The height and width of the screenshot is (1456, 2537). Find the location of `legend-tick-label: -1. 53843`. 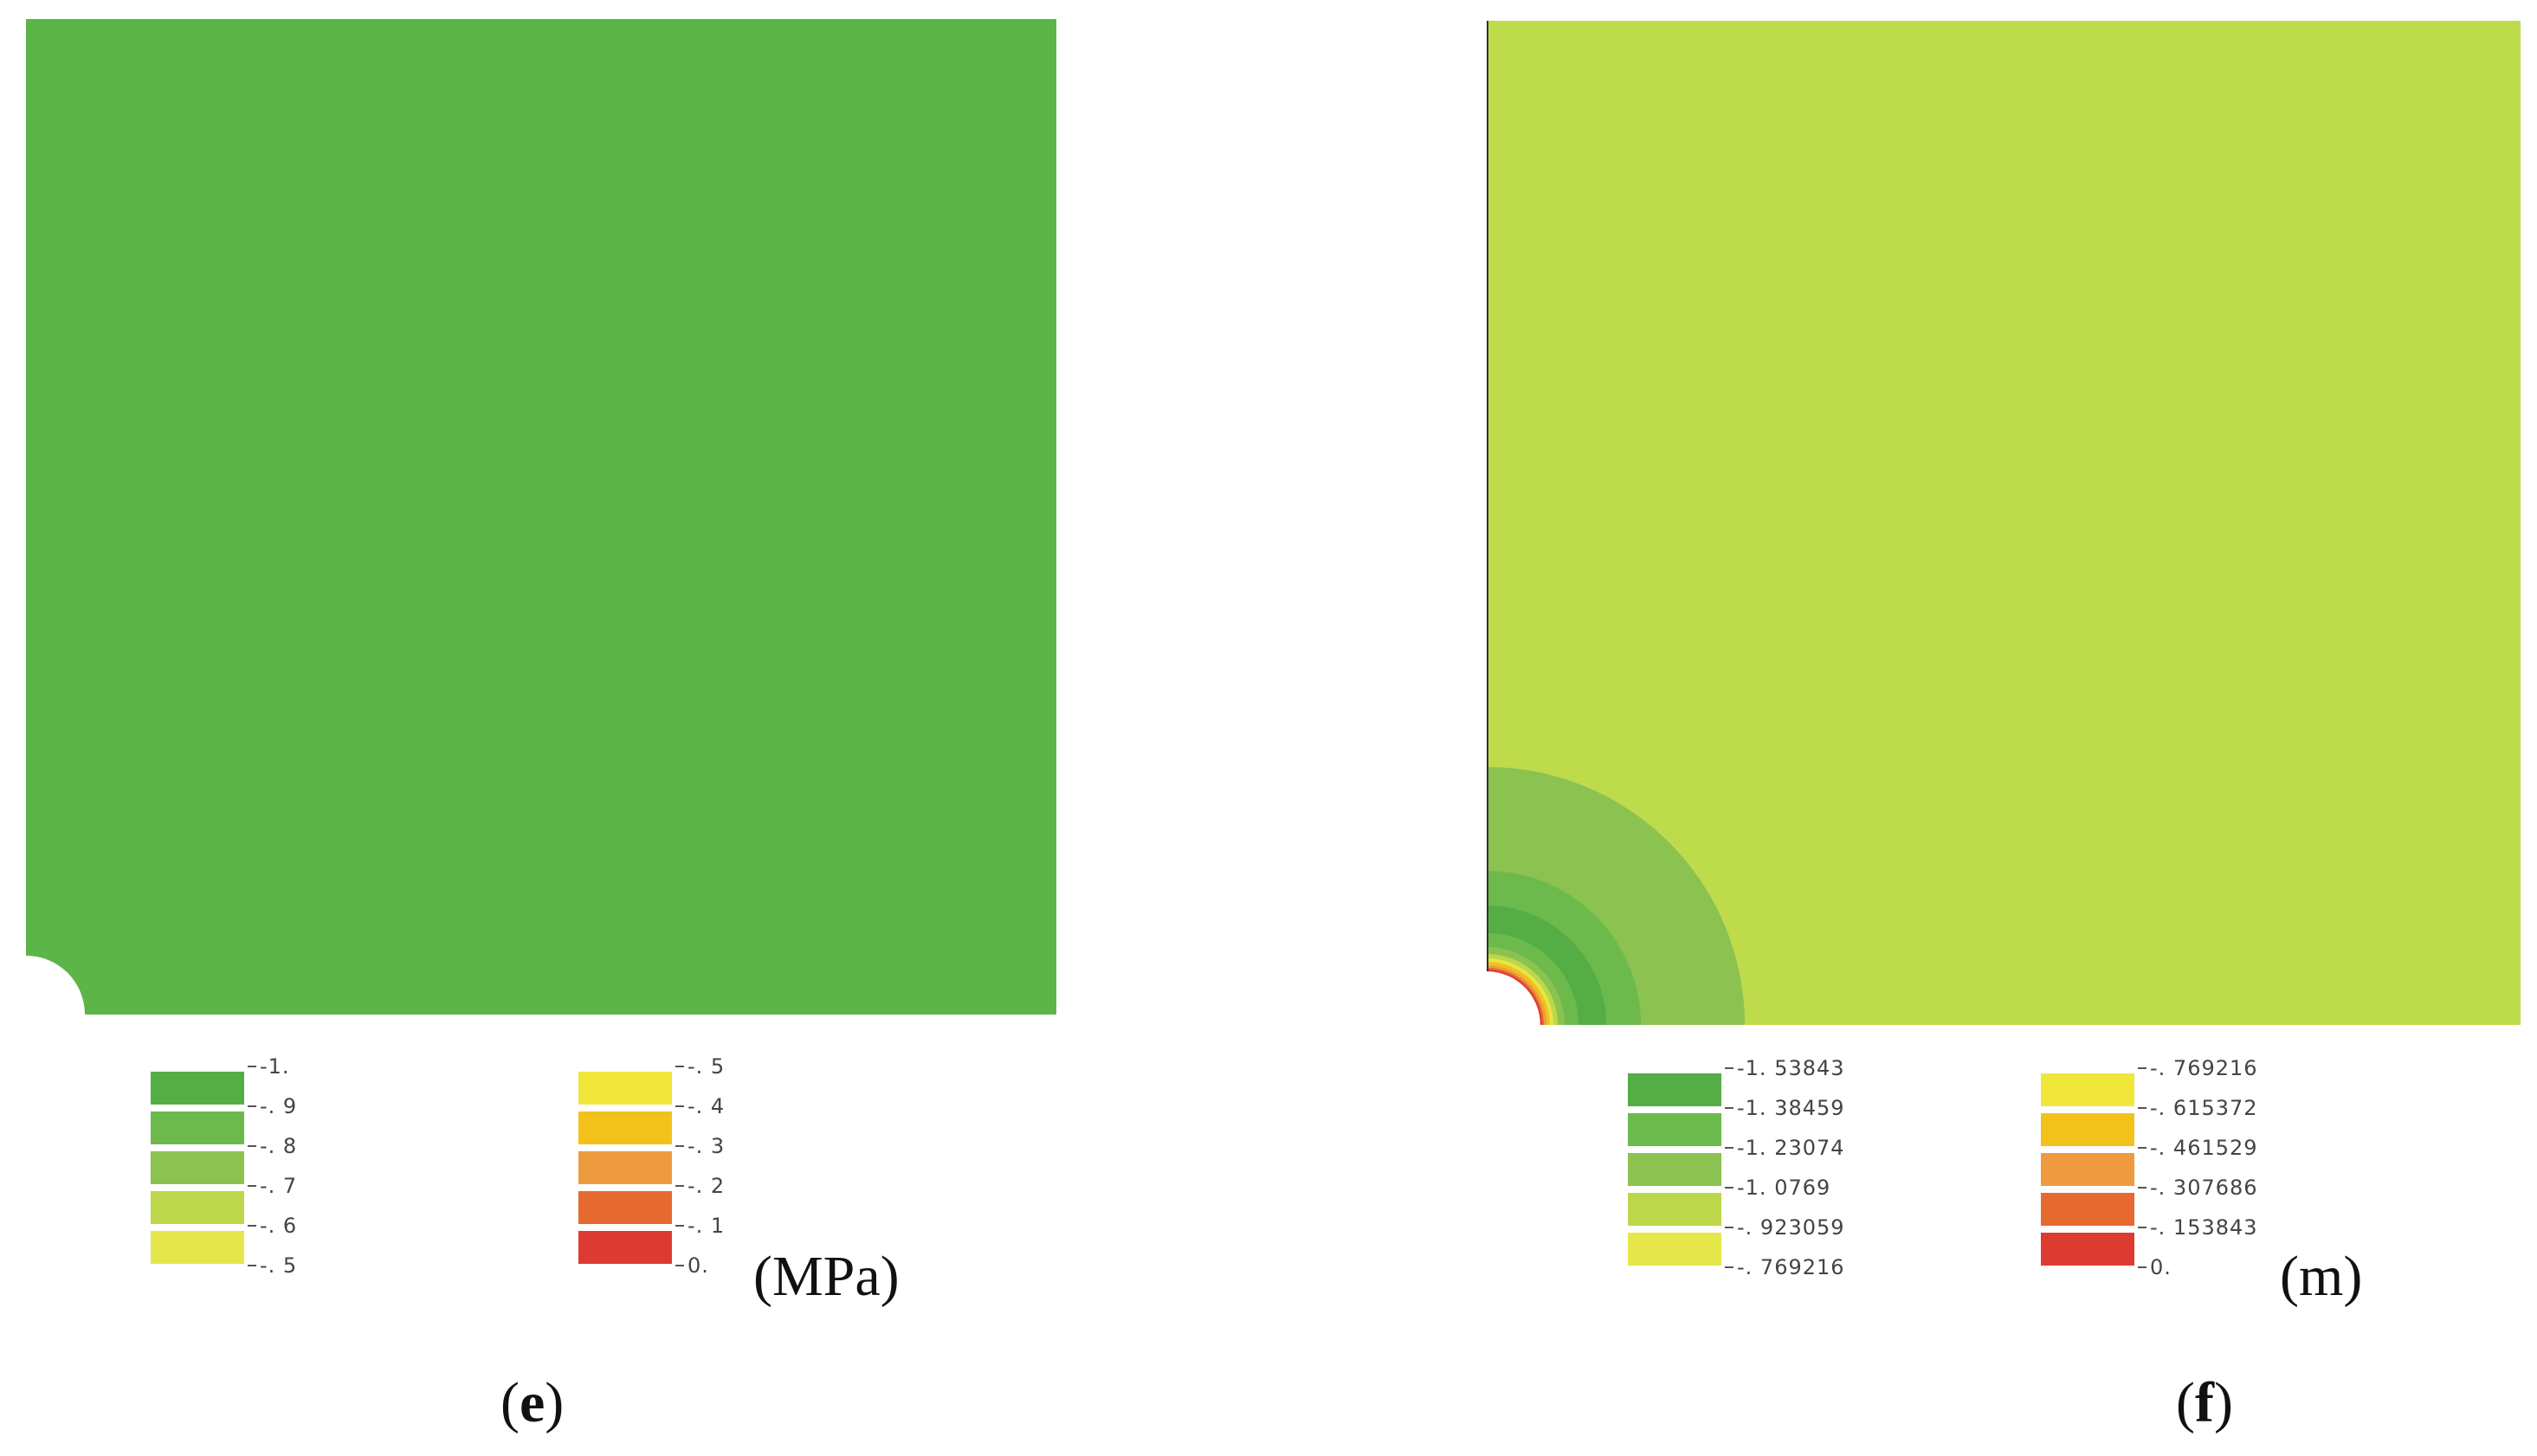

legend-tick-label: -1. 53843 is located at coordinates (1785, 1068).